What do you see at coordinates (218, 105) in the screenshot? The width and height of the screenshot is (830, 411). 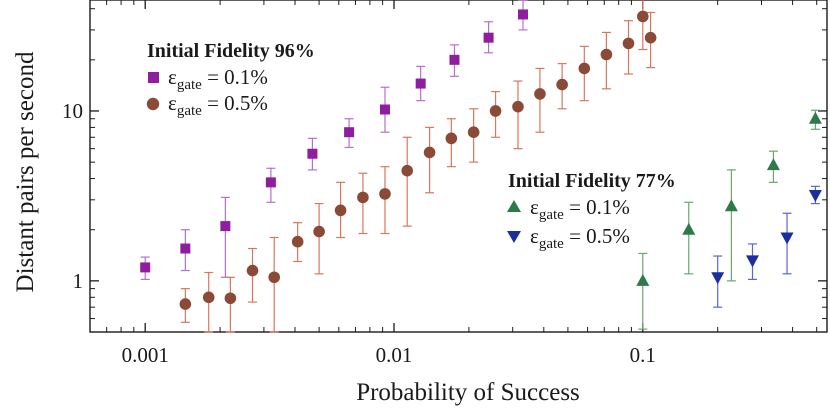 I see `legend-entry-gate-0-5-brown: εgate = 0.5%` at bounding box center [218, 105].